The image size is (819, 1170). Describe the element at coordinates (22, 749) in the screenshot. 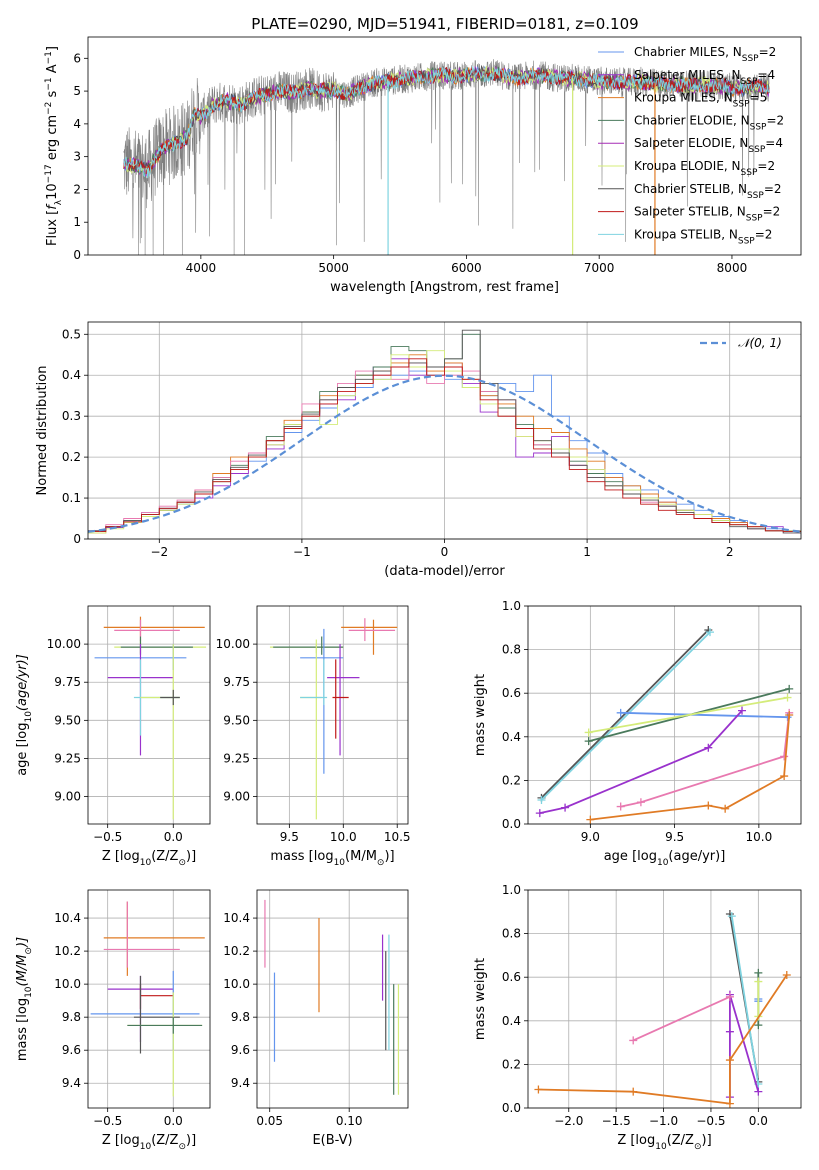

I see `label-part: age [log` at that location.